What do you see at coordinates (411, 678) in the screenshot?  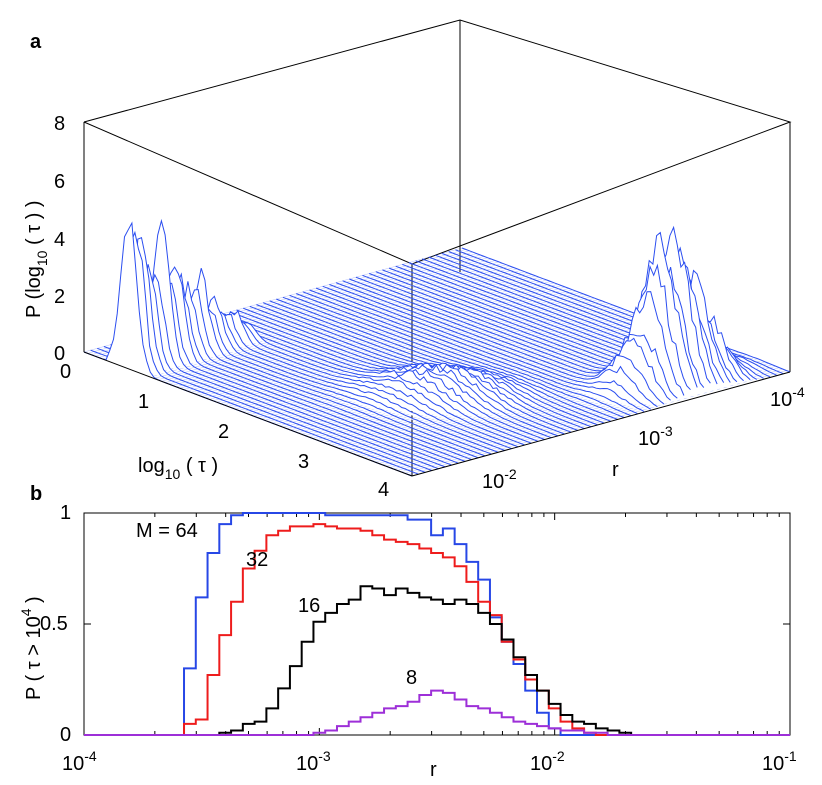 I see `series-label-m8: 8` at bounding box center [411, 678].